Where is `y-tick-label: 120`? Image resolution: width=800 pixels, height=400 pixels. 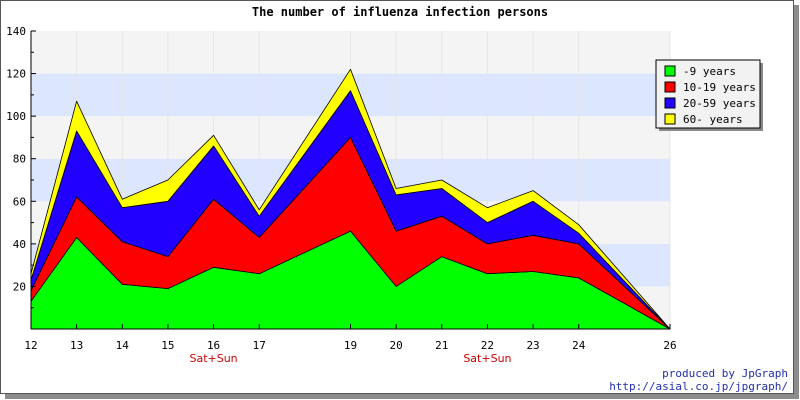 y-tick-label: 120 is located at coordinates (16, 74).